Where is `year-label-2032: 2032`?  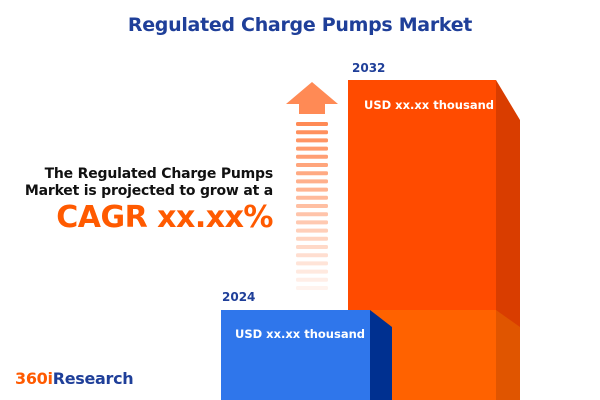
year-label-2032: 2032 is located at coordinates (369, 68).